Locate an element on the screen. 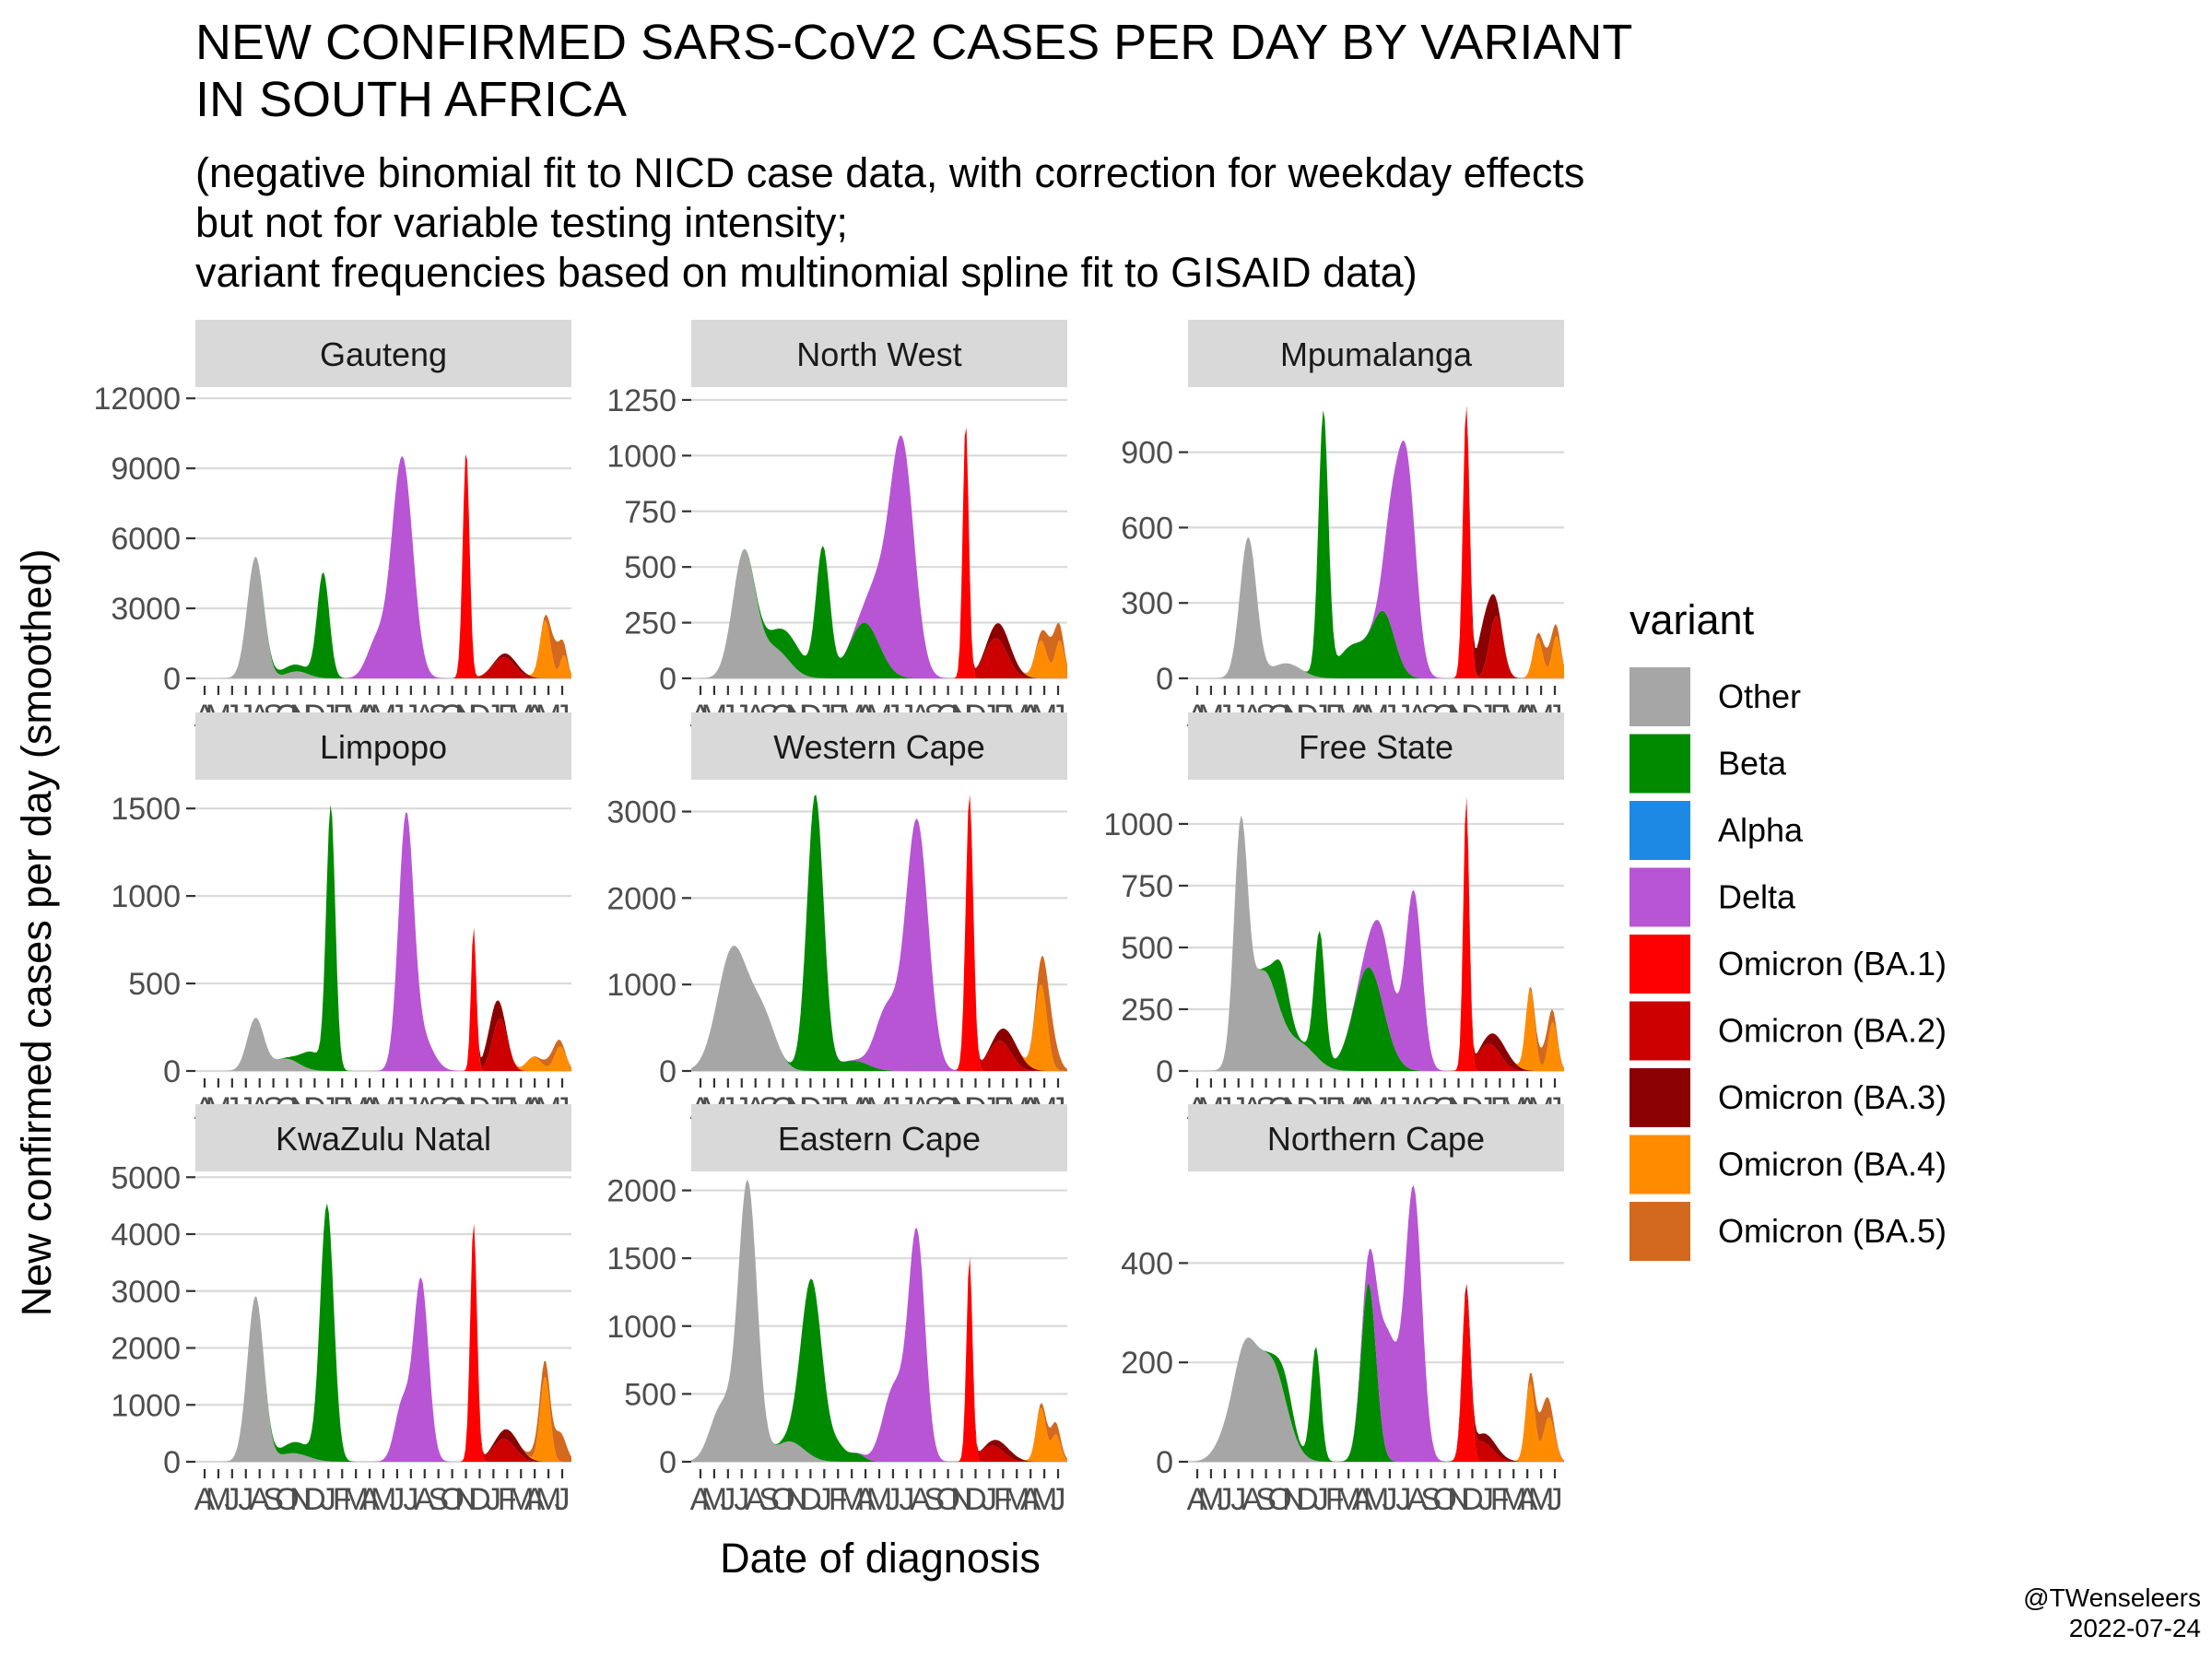 This screenshot has width=2212, height=1659. facet-strip-label: Free State is located at coordinates (1376, 747).